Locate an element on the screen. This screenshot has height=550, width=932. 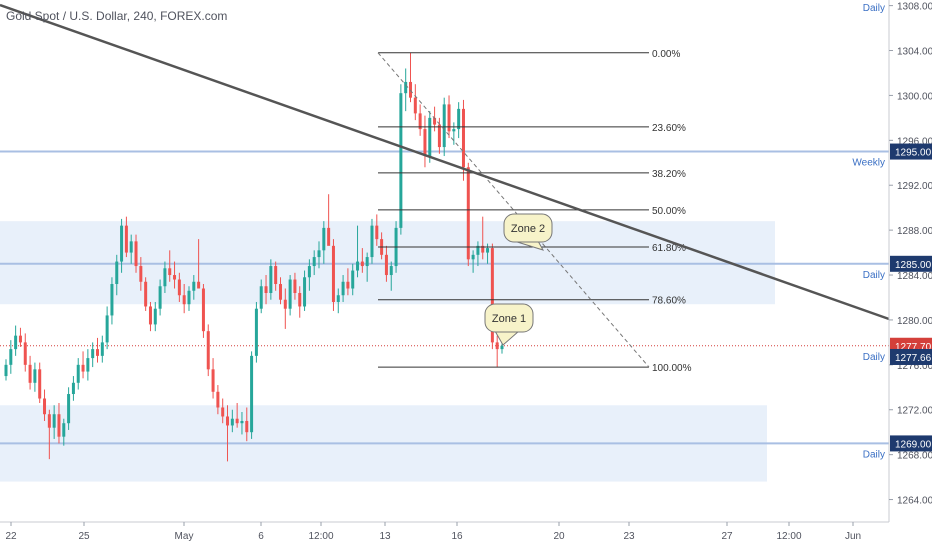
fib-level-label: 61.80% is located at coordinates (669, 248).